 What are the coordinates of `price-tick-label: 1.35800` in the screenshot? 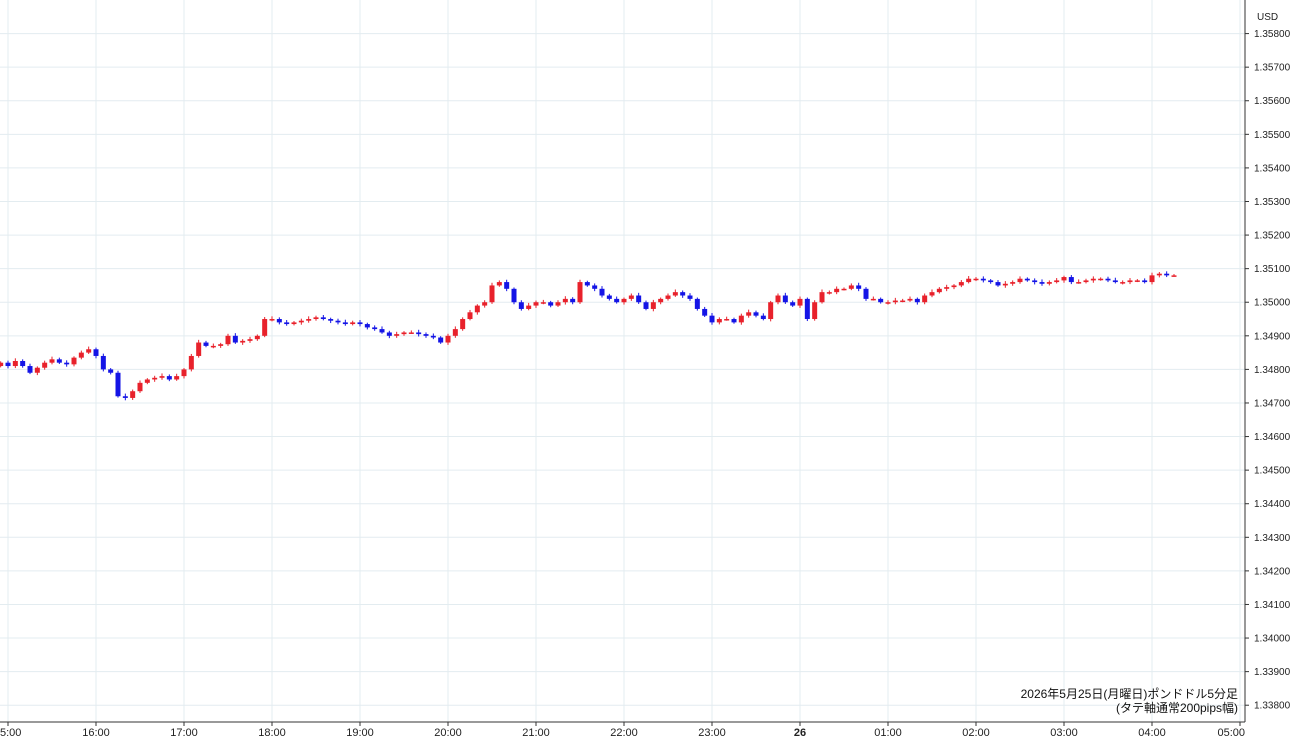 It's located at (1272, 34).